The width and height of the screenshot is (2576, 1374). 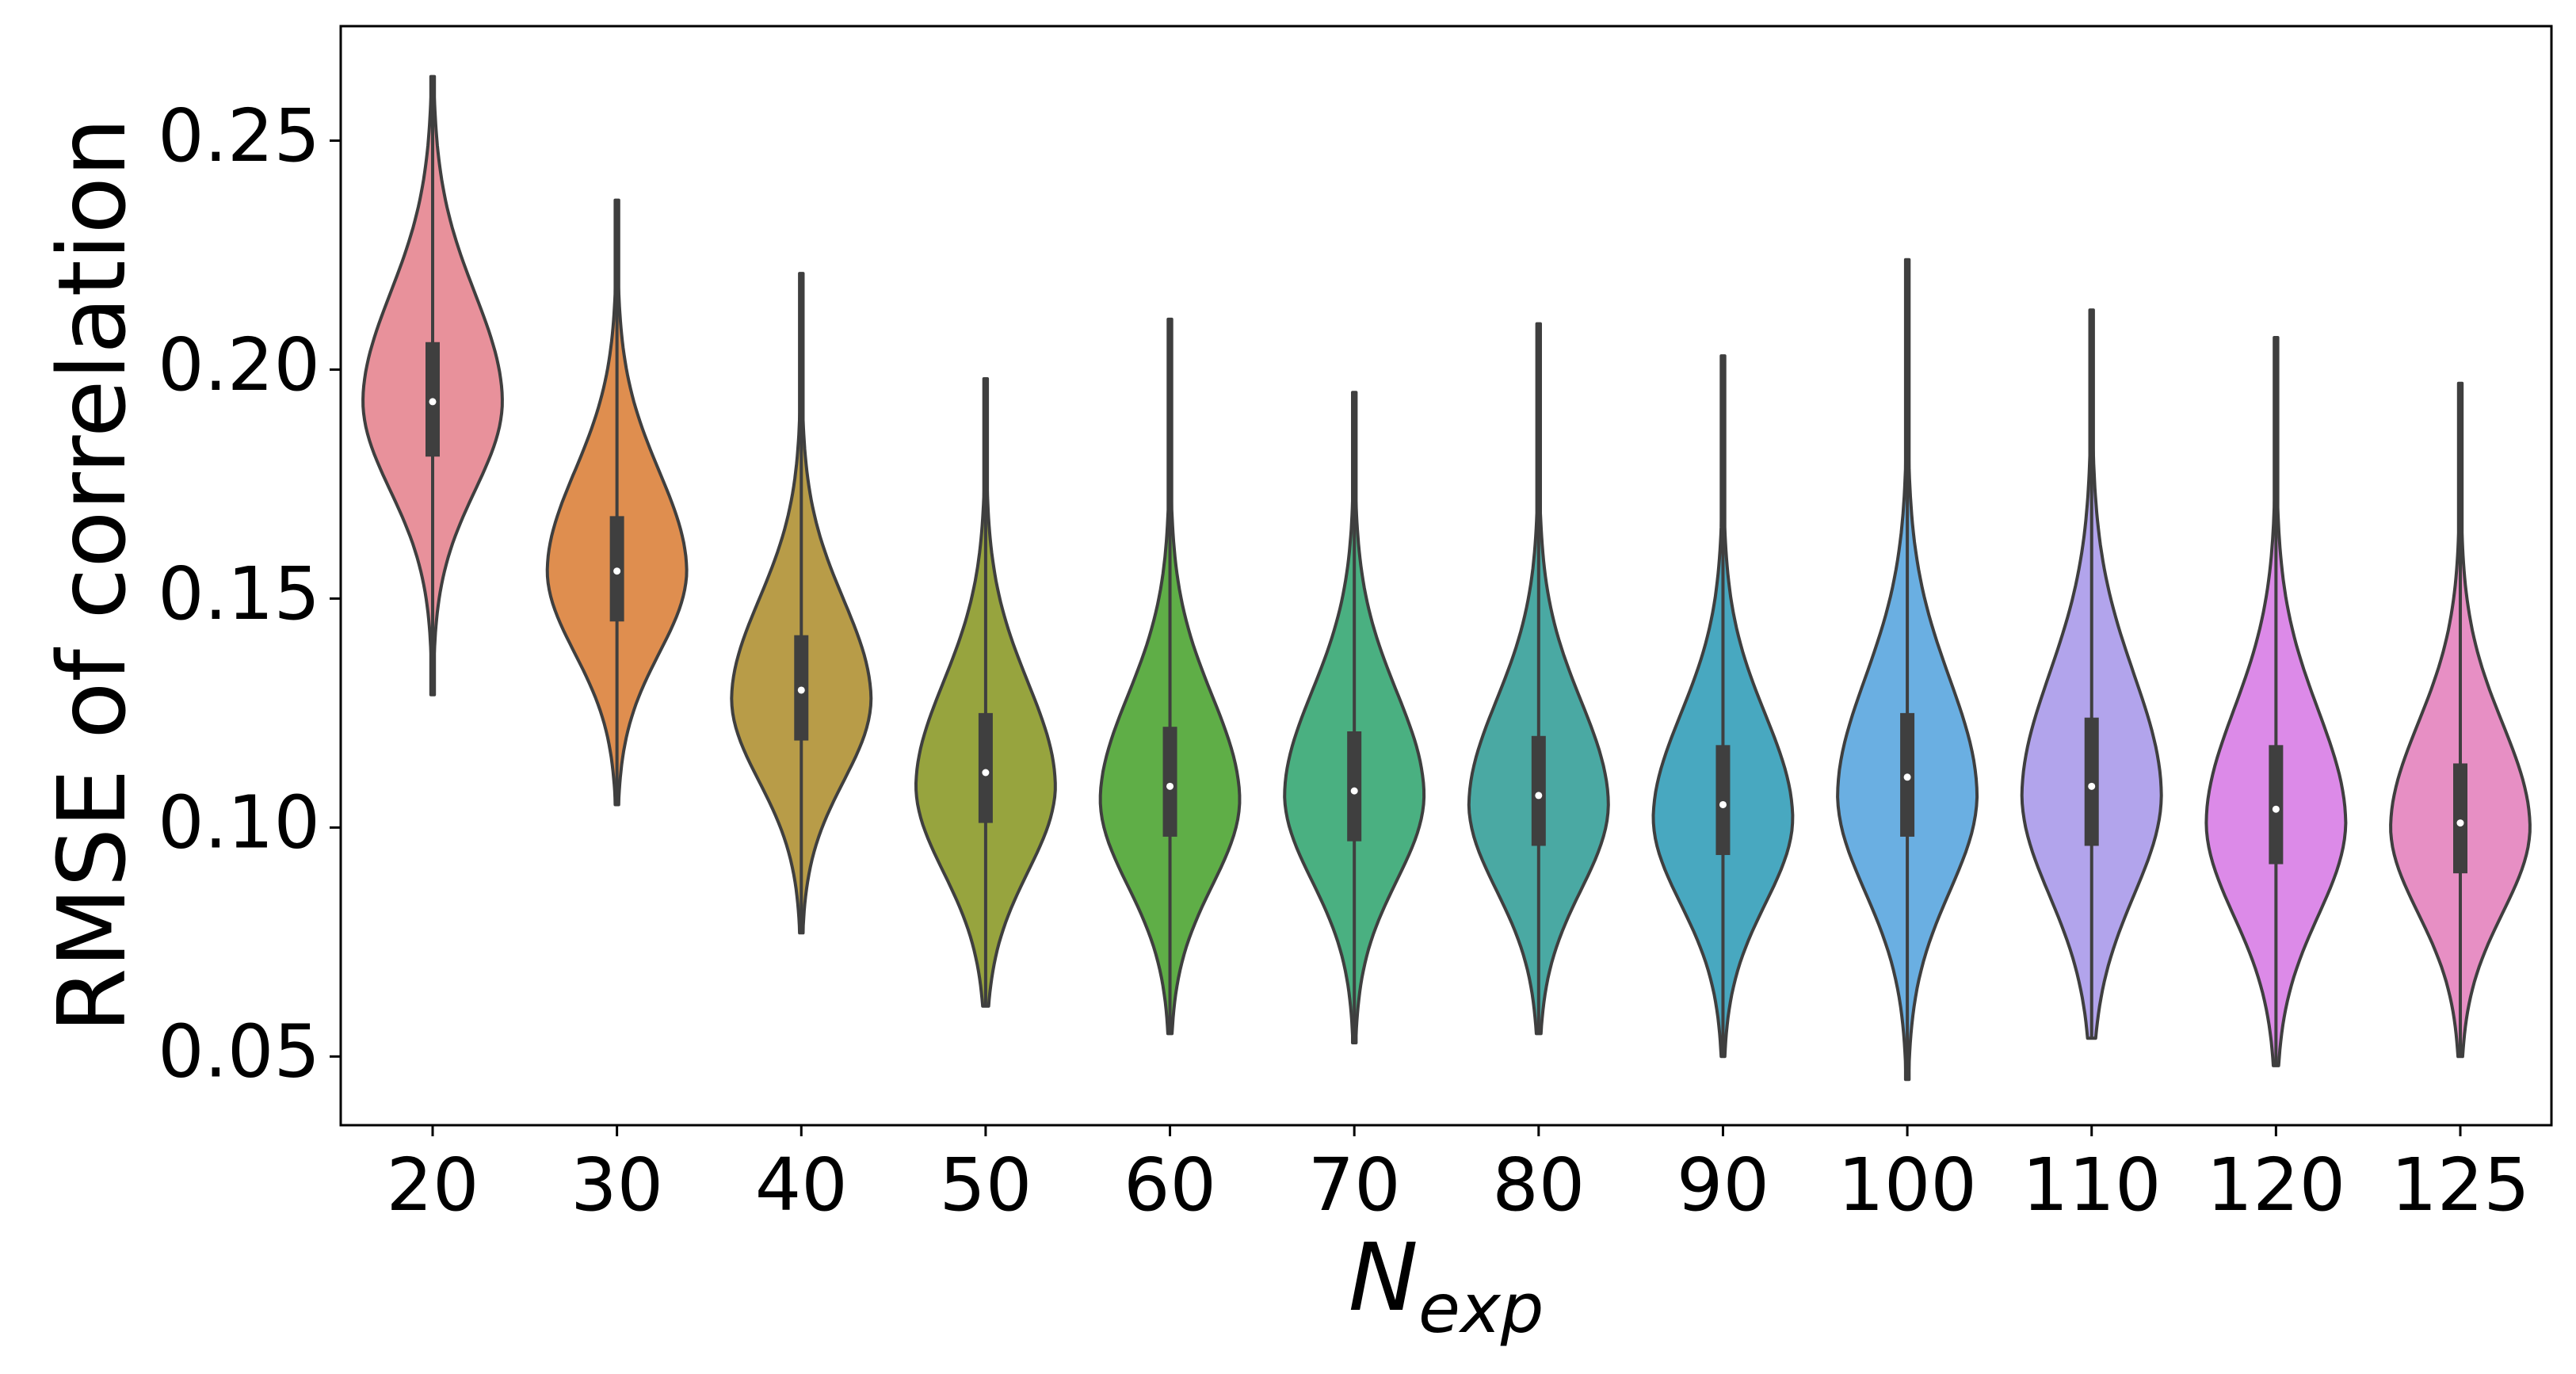 What do you see at coordinates (92, 574) in the screenshot?
I see `y-axis-title: RMSE of correlation` at bounding box center [92, 574].